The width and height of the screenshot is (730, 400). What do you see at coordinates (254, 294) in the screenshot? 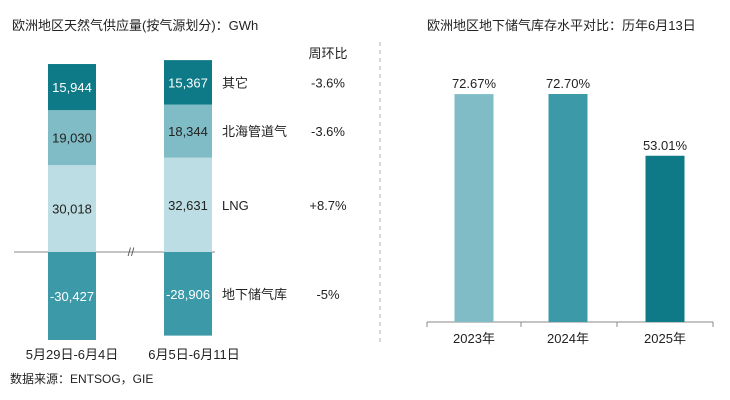
I see `series-label: 地下储气库` at bounding box center [254, 294].